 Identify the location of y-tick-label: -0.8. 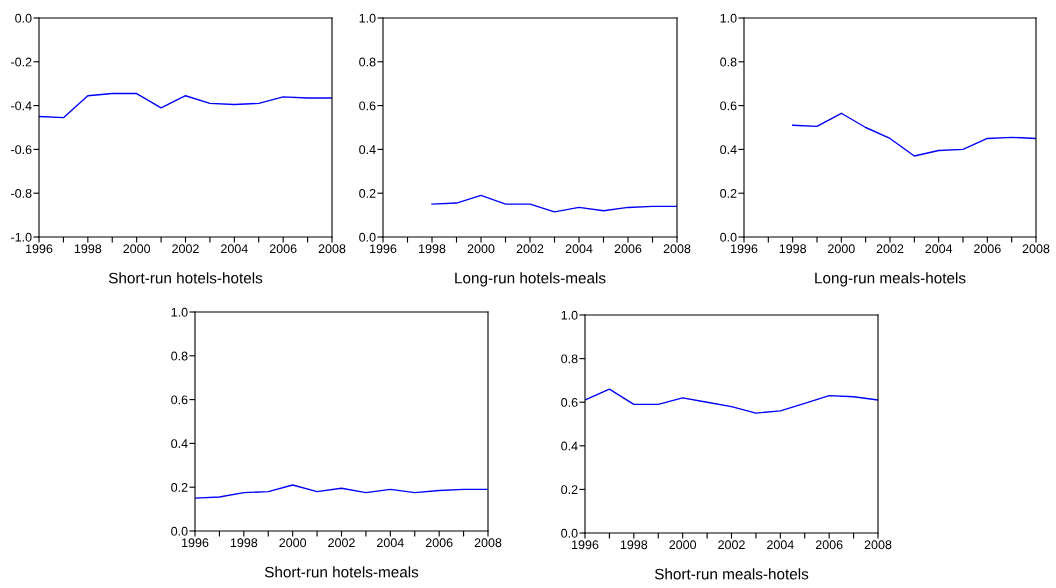
(21, 193).